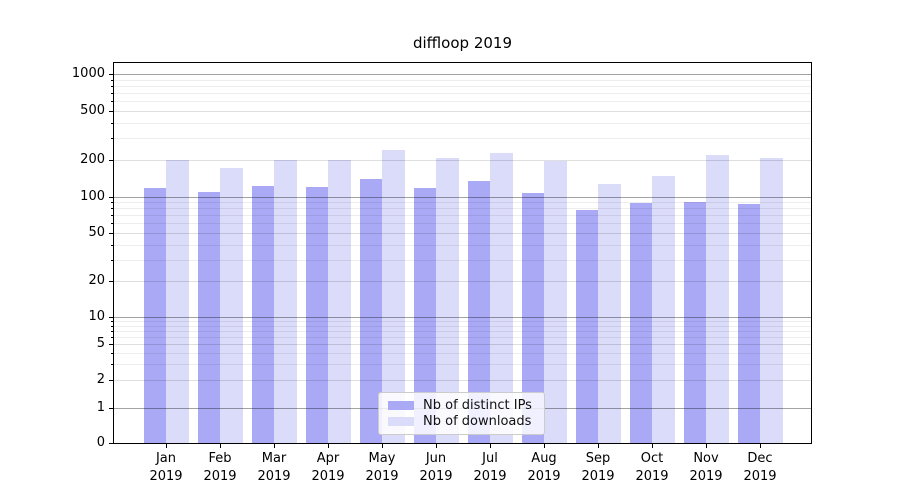 The height and width of the screenshot is (500, 900). Describe the element at coordinates (328, 467) in the screenshot. I see `x-tick-label: Apr 2019` at that location.